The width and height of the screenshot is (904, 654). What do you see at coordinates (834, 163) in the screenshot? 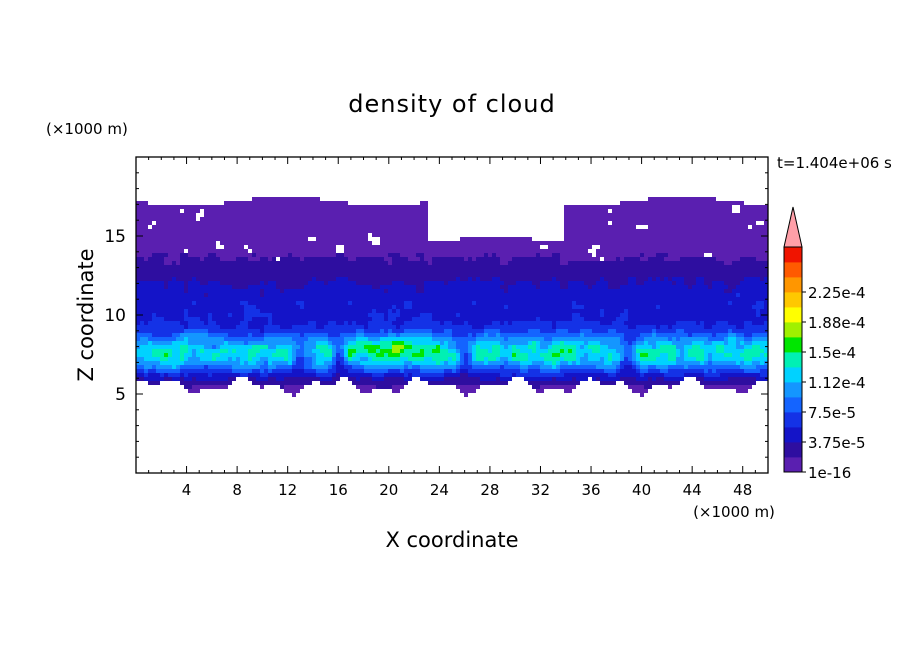
I see `time-label: t=1.404e+06 s` at bounding box center [834, 163].